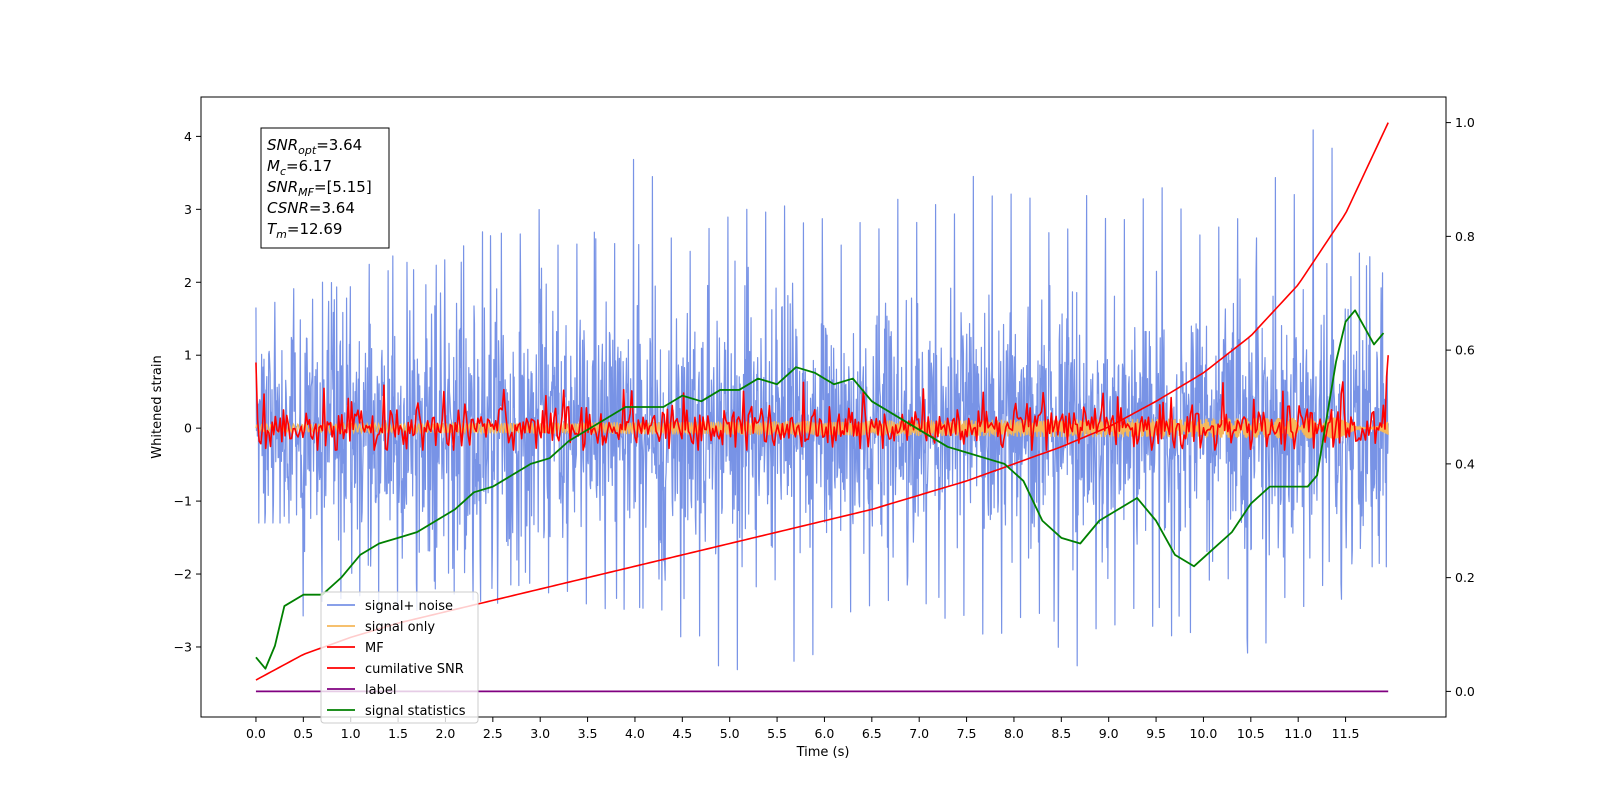 The image size is (1600, 804). What do you see at coordinates (1465, 236) in the screenshot?
I see `y2-tick-label: 0.8` at bounding box center [1465, 236].